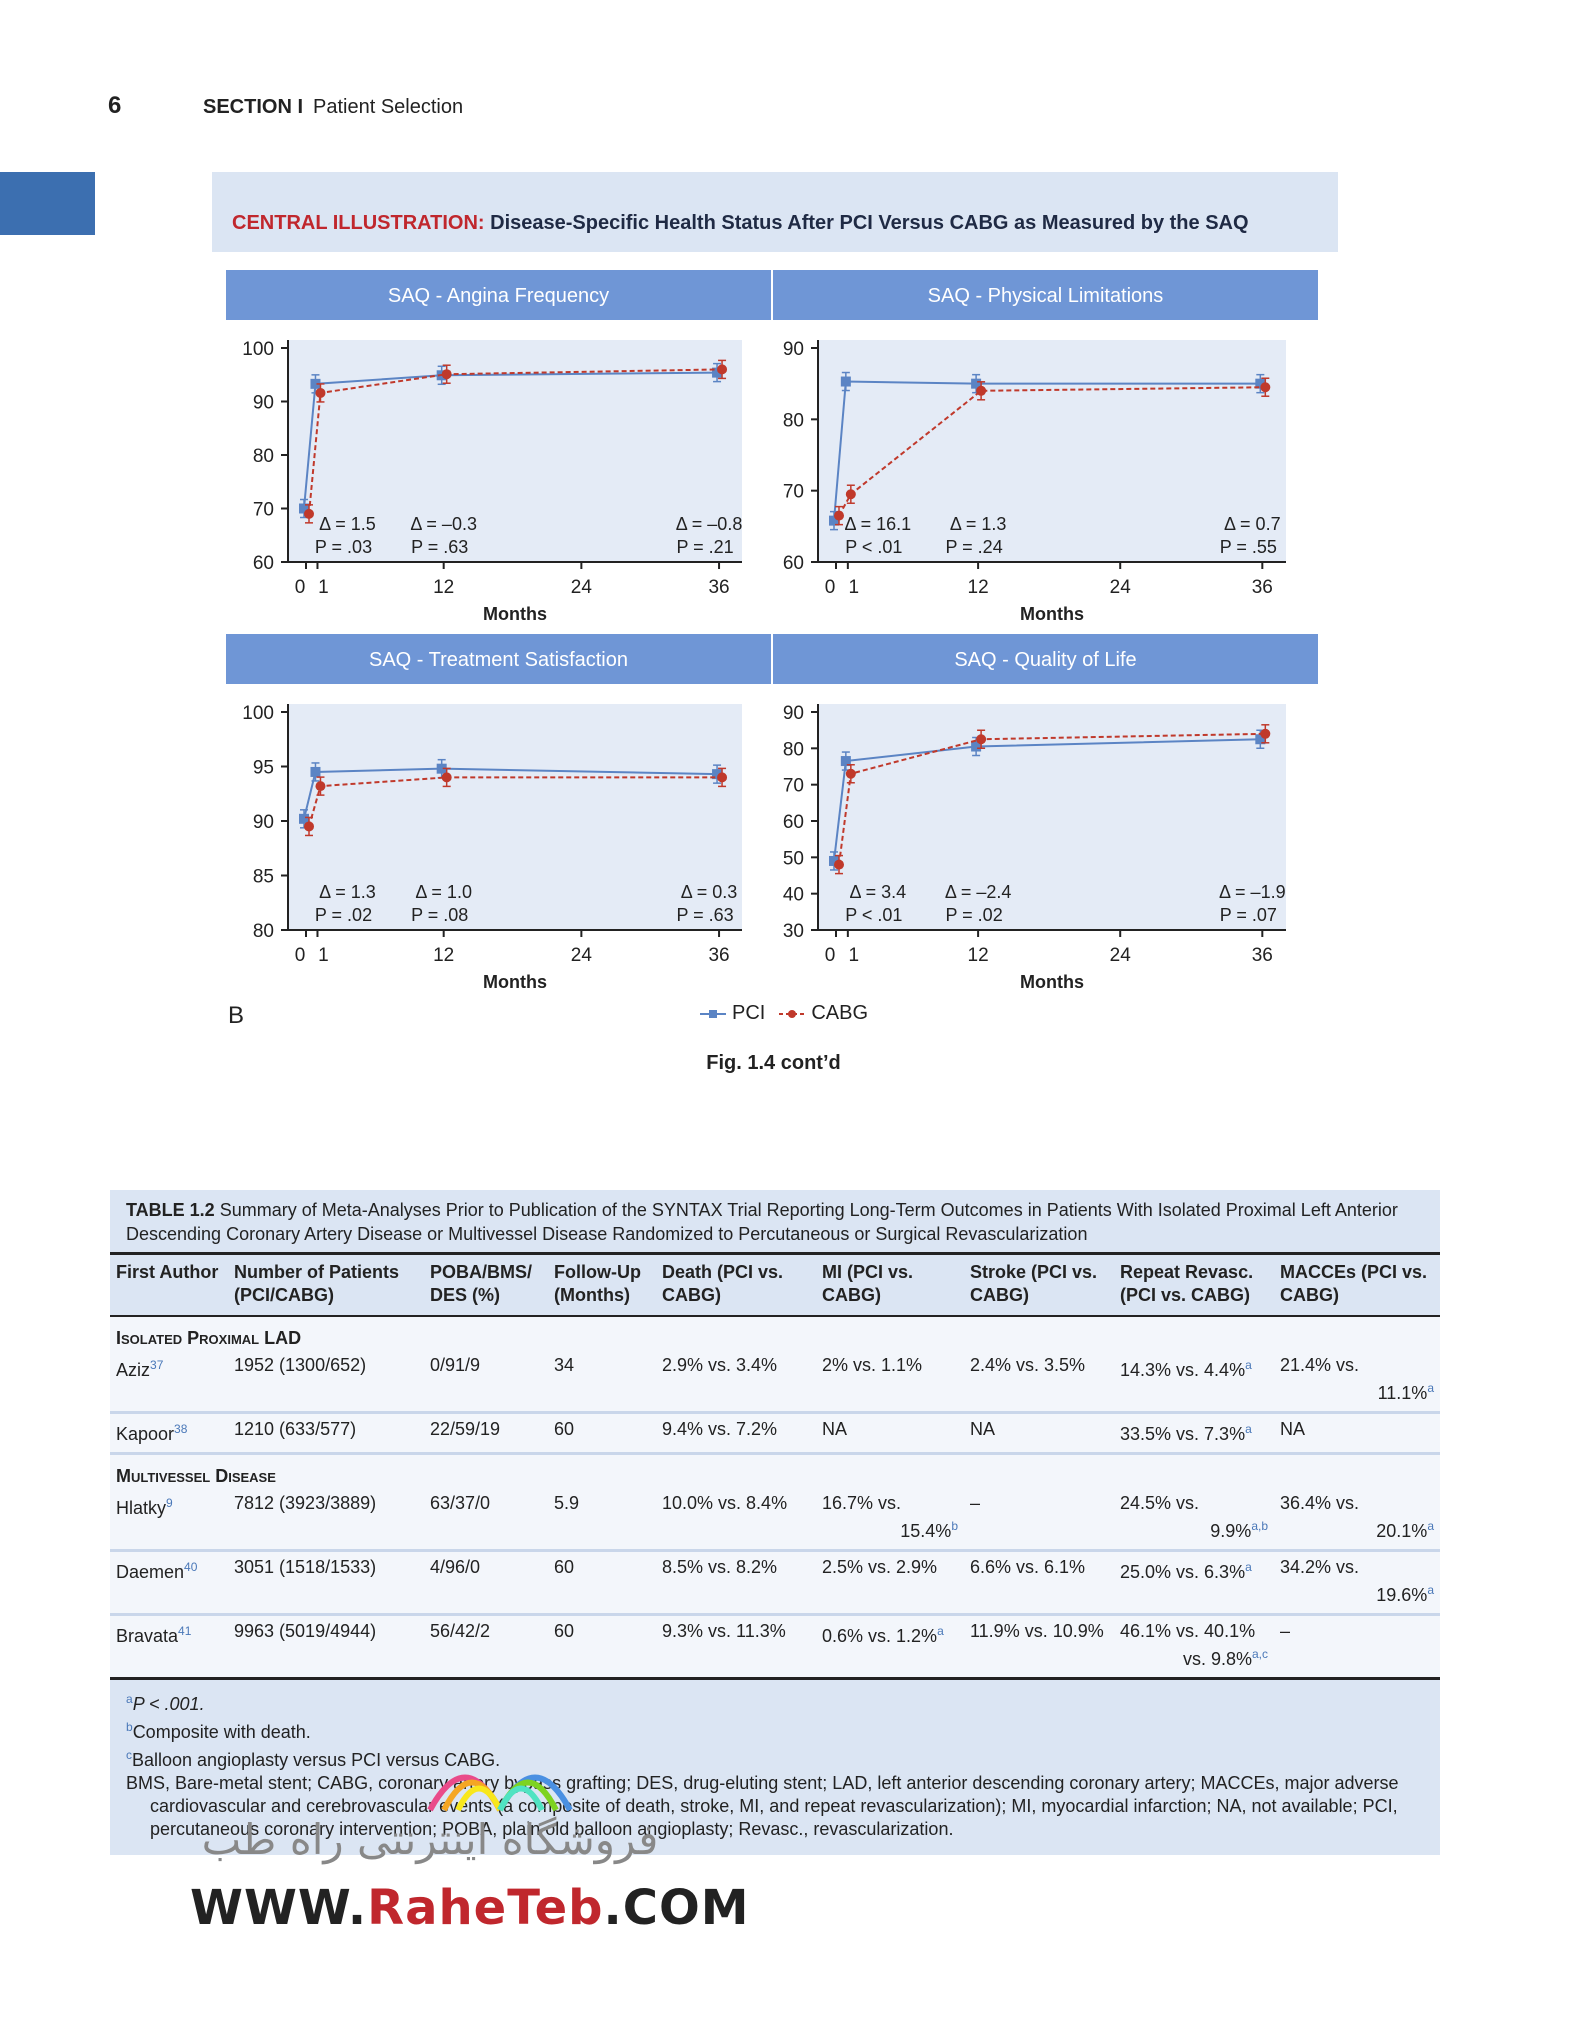 The width and height of the screenshot is (1579, 2020). What do you see at coordinates (221, 1732) in the screenshot?
I see `footnote-text: Composite with death.` at bounding box center [221, 1732].